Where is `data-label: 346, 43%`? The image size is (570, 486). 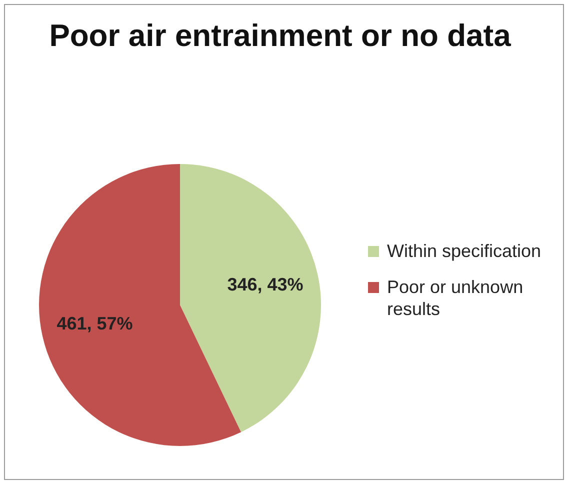 data-label: 346, 43% is located at coordinates (265, 284).